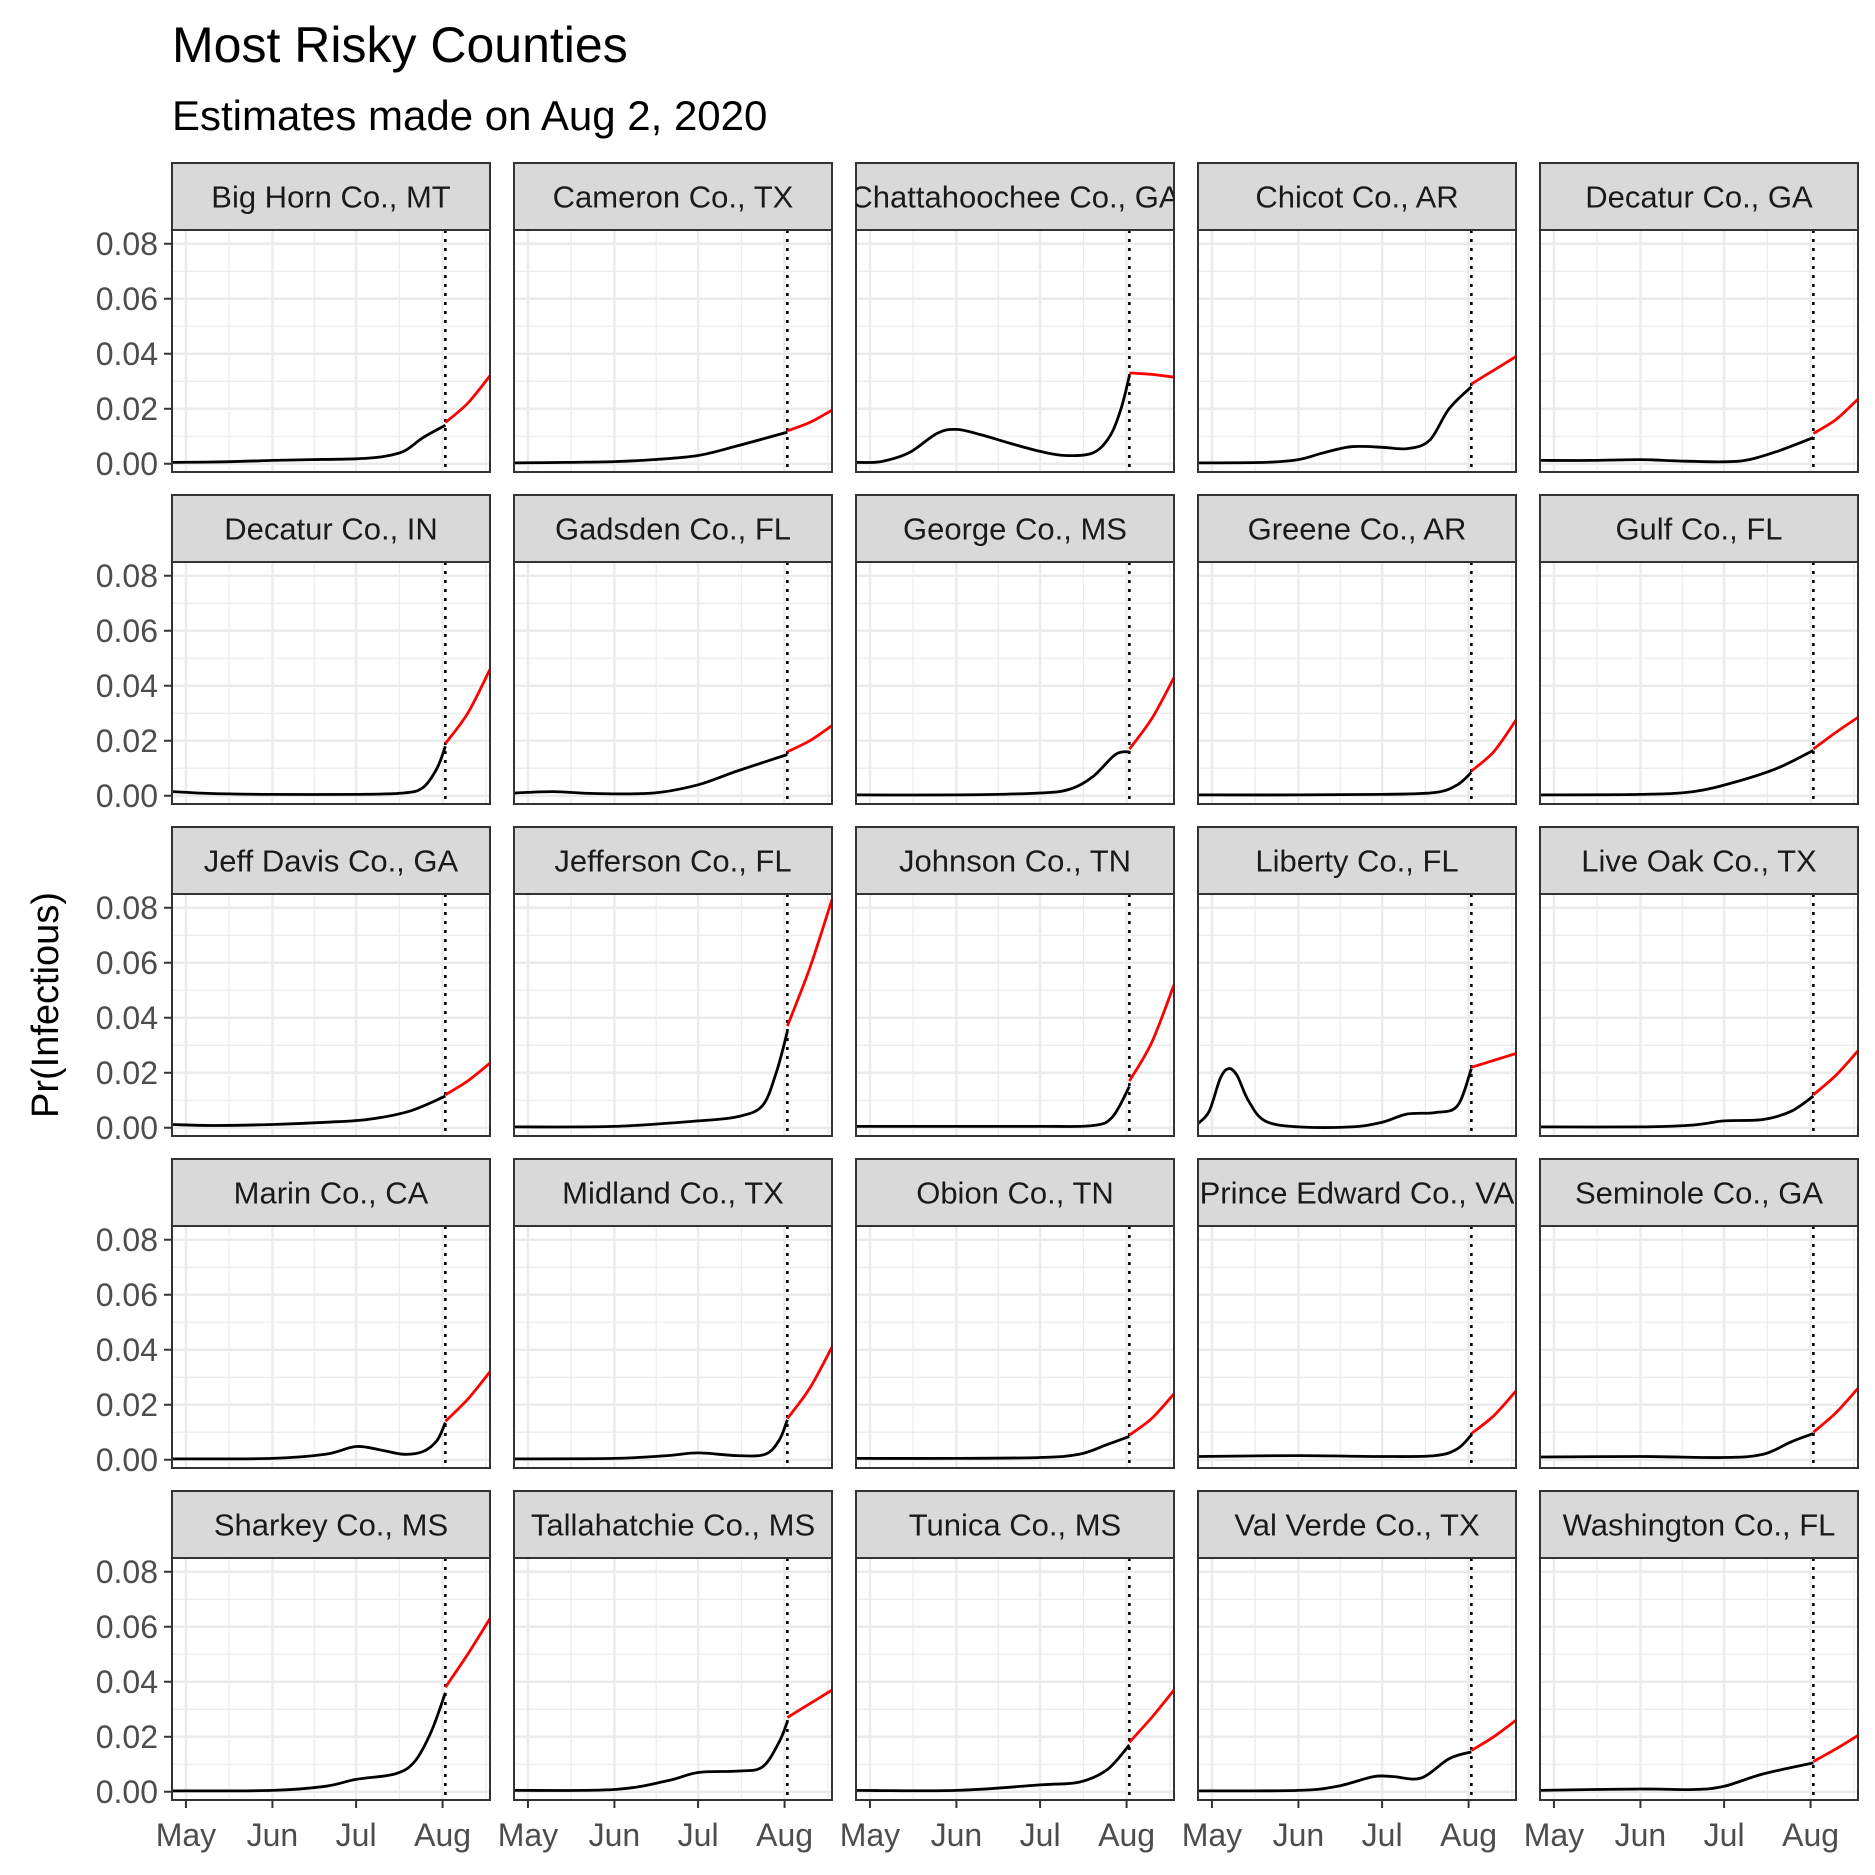 The height and width of the screenshot is (1875, 1875). Describe the element at coordinates (331, 1193) in the screenshot. I see `facet-strip-label: Marin Co., CA` at that location.